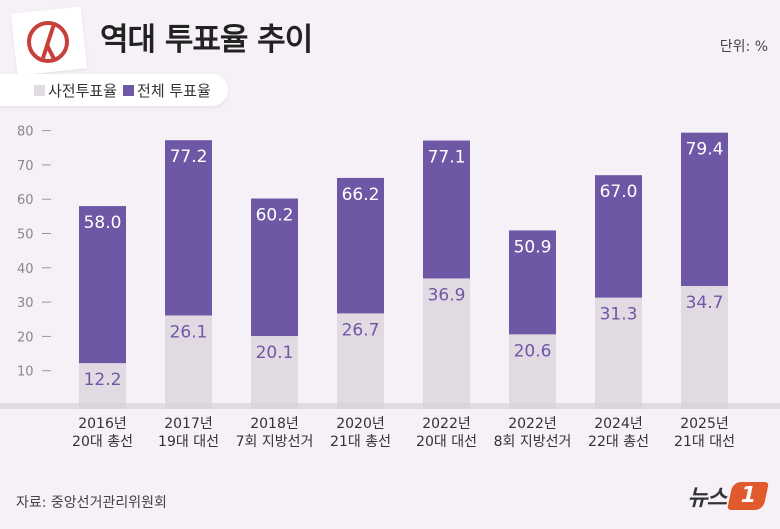 This screenshot has width=780, height=529. I want to click on x-tick-label-election: 20대 대선, so click(446, 442).